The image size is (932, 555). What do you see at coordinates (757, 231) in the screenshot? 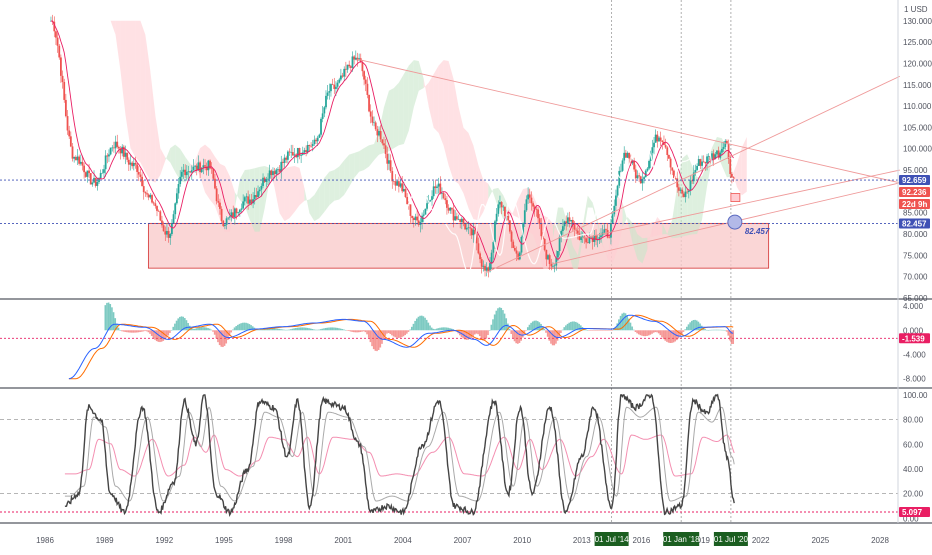
I see `target-annotation: 82.457` at bounding box center [757, 231].